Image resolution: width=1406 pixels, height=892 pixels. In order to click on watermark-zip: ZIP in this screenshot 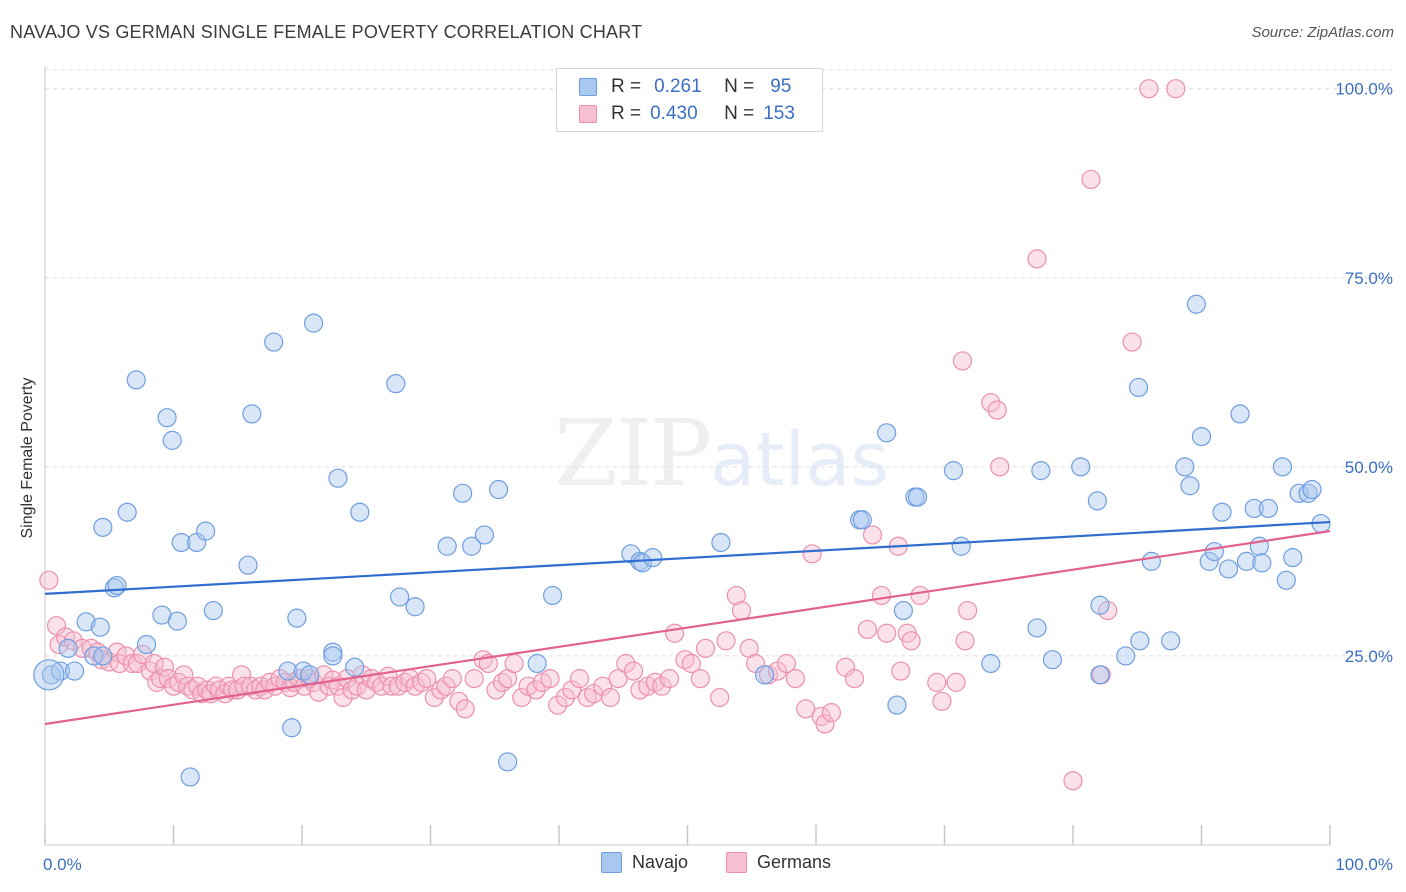, I will do `click(633, 453)`.